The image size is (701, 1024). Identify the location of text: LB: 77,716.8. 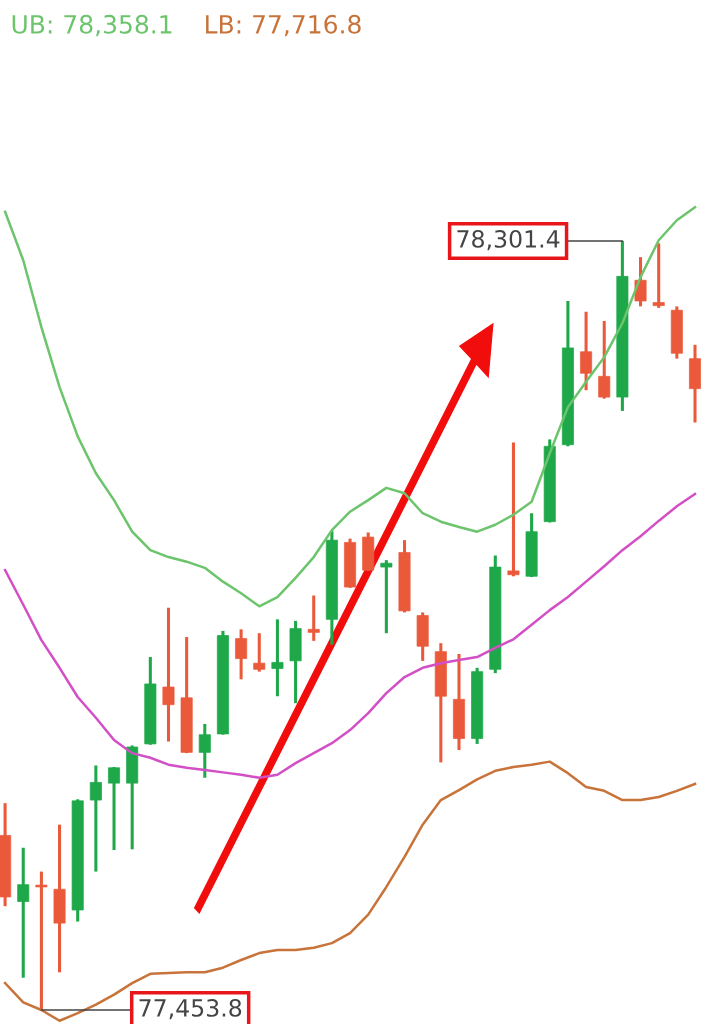
(283, 25).